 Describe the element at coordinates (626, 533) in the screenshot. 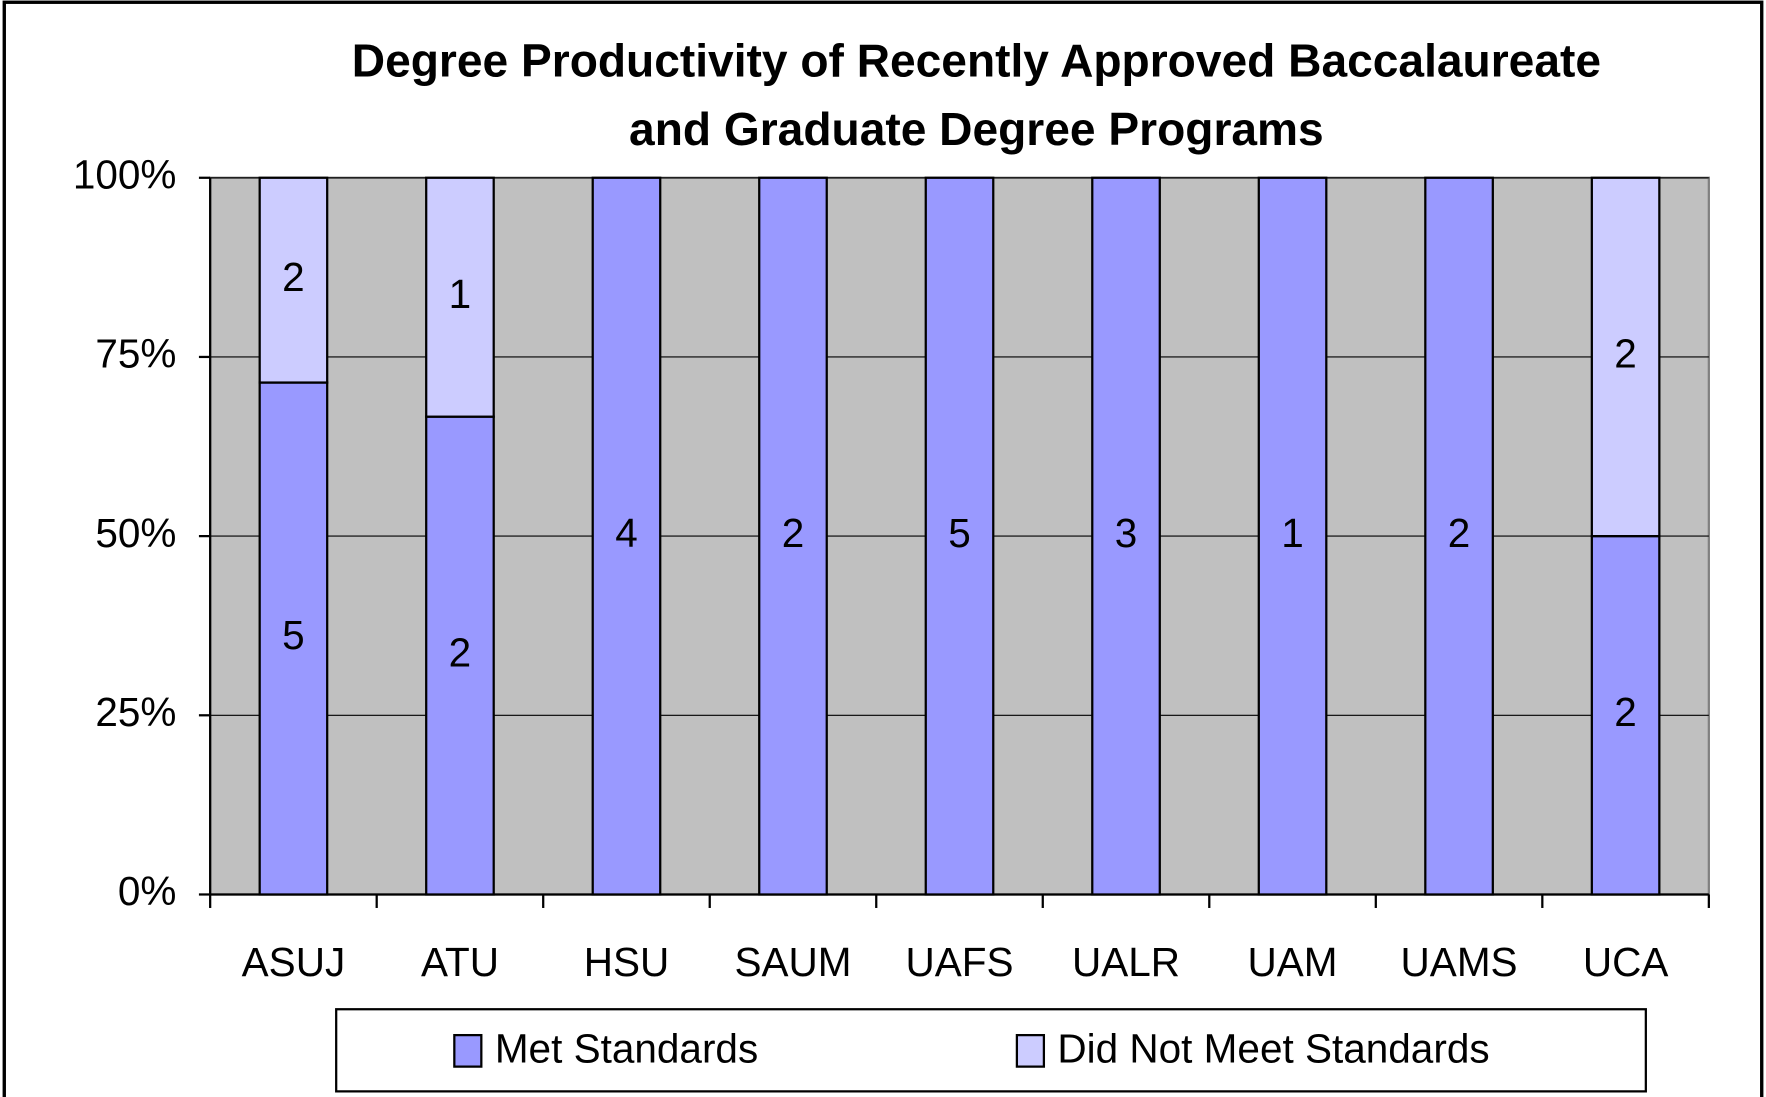

I see `data-label: 4` at that location.